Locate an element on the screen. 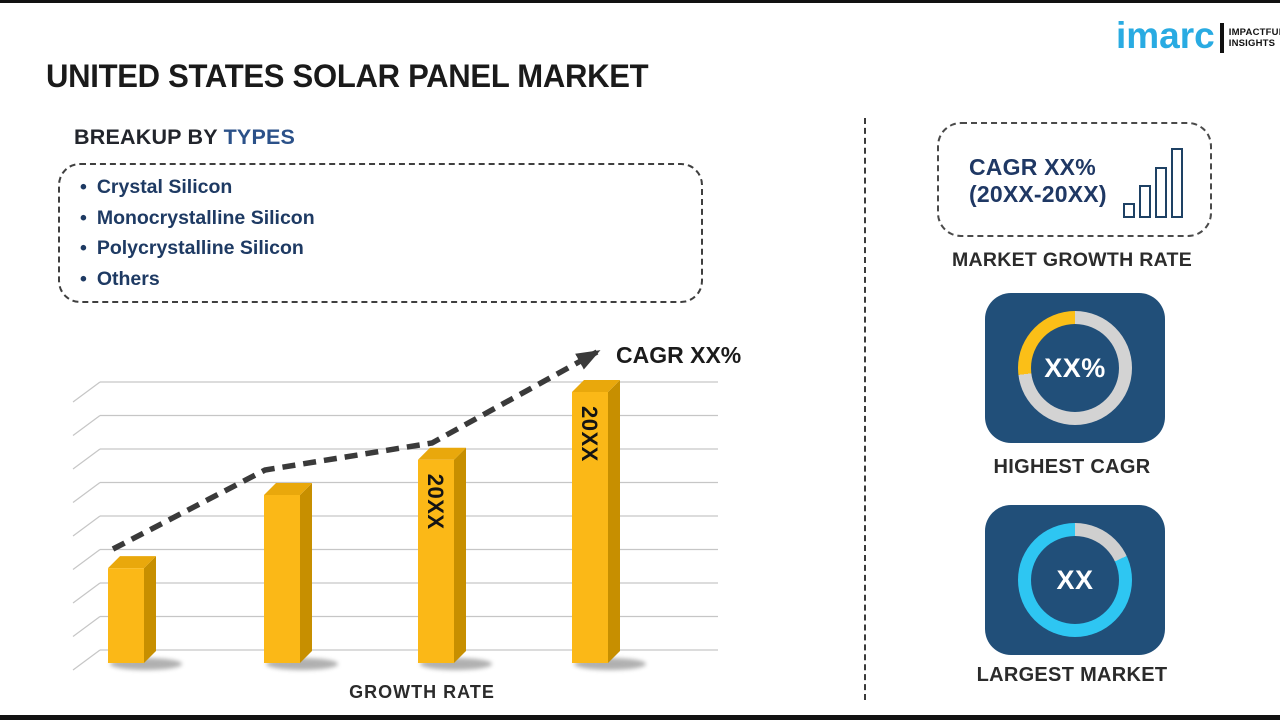 The height and width of the screenshot is (720, 1280). donut-ring-highest-cagr: XX% is located at coordinates (1075, 368).